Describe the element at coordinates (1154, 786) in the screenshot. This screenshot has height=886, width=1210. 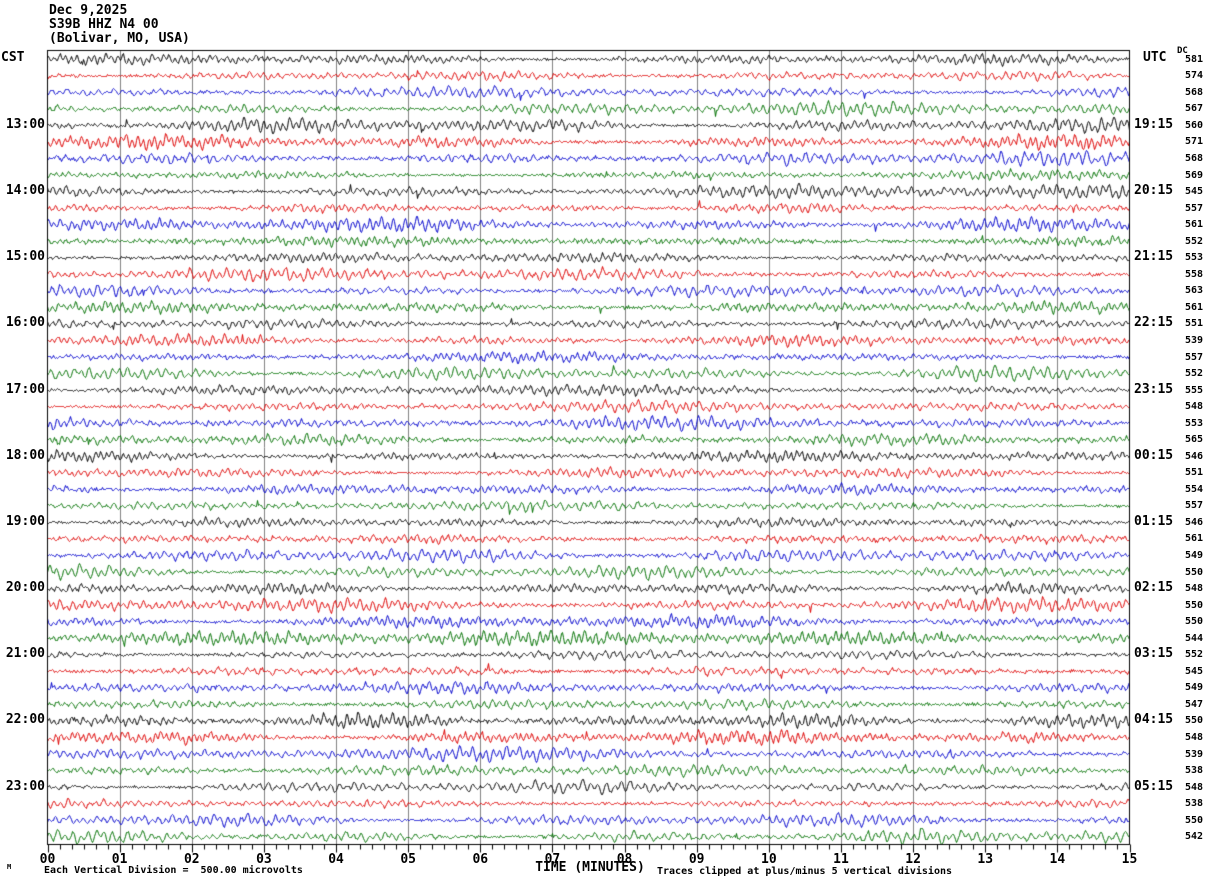
I see `utc-time-label: 05:15` at that location.